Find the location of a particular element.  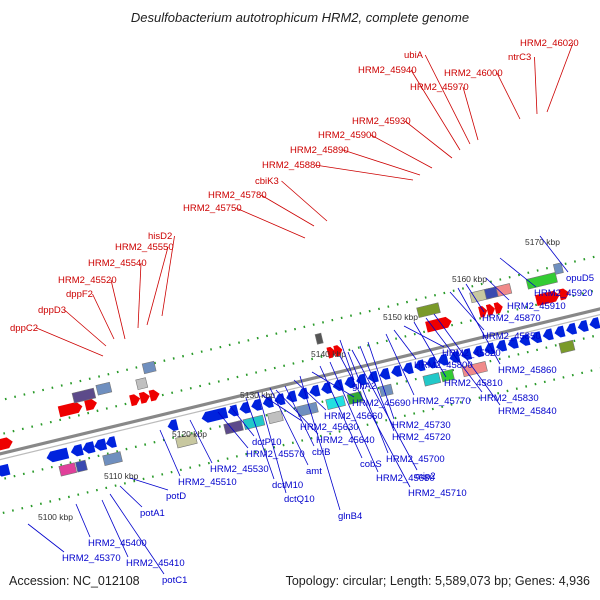

bottom-gene-label: cbiB is located at coordinates (321, 452).